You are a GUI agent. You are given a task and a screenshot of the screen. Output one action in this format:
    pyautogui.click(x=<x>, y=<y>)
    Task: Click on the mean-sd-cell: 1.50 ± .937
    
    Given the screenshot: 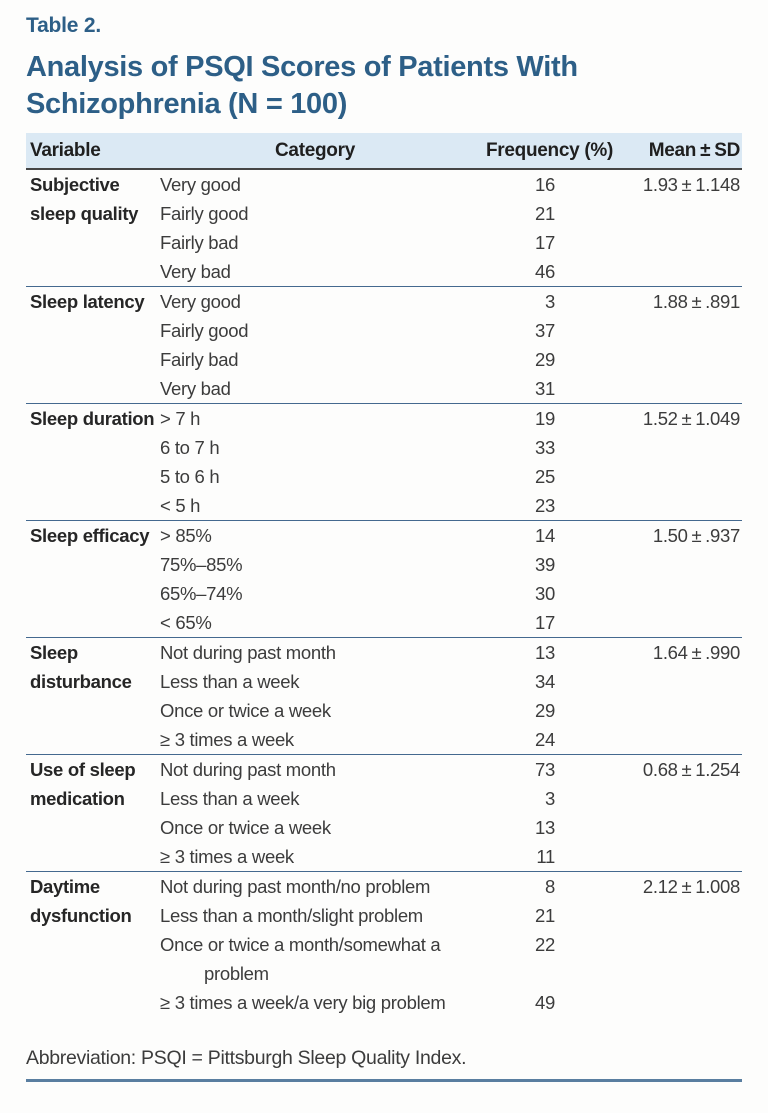 What is the action you would take?
    pyautogui.click(x=696, y=535)
    